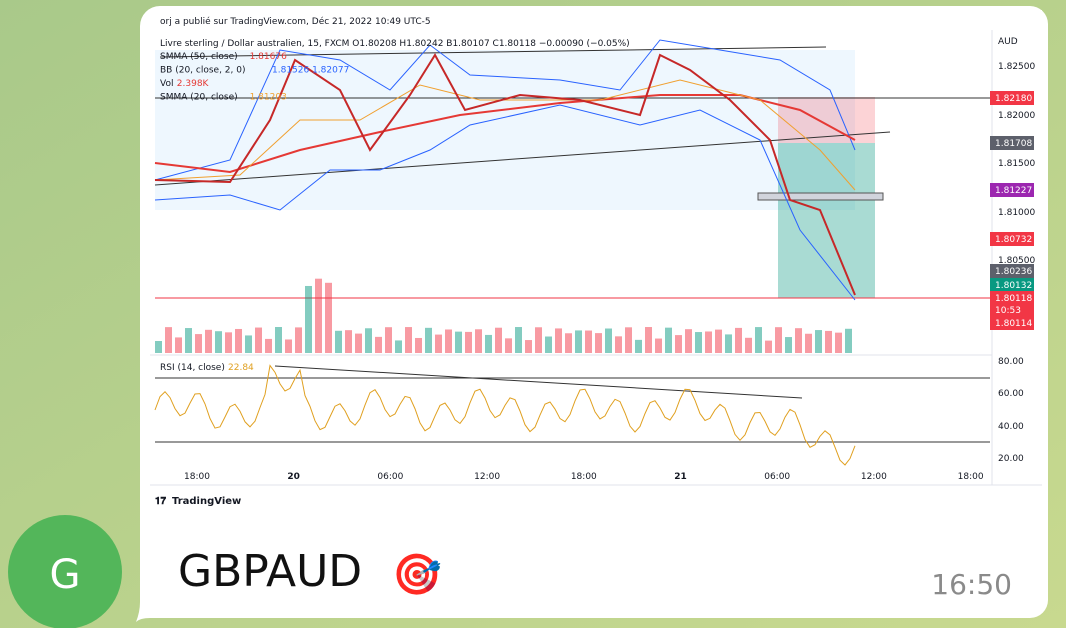 This screenshot has height=632, width=1066. I want to click on teal-zone, so click(826, 220).